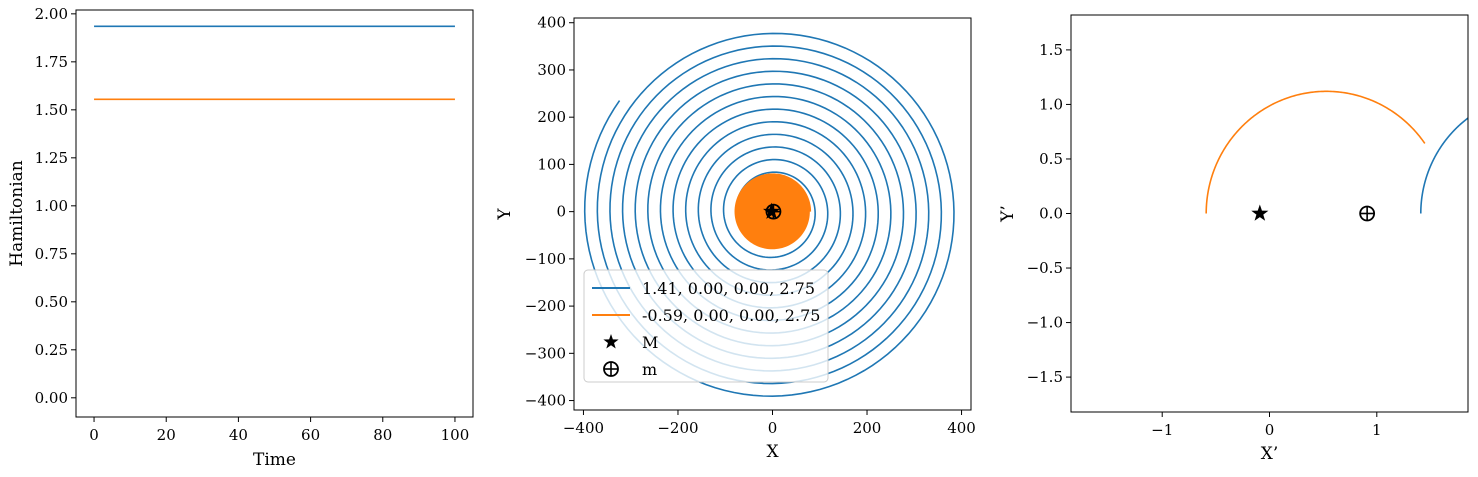 This screenshot has height=477, width=1478. Describe the element at coordinates (455, 435) in the screenshot. I see `x-tick-label: 100` at that location.